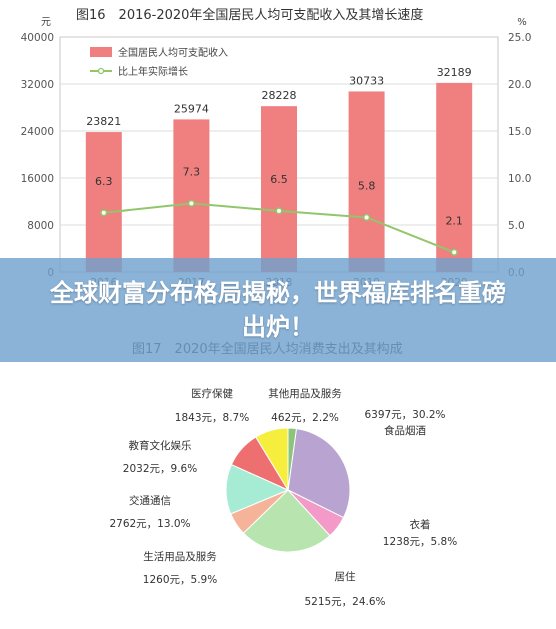 Image resolution: width=556 pixels, height=629 pixels. What do you see at coordinates (149, 524) in the screenshot?
I see `pie-slice-value: 2762元，13.0%` at bounding box center [149, 524].